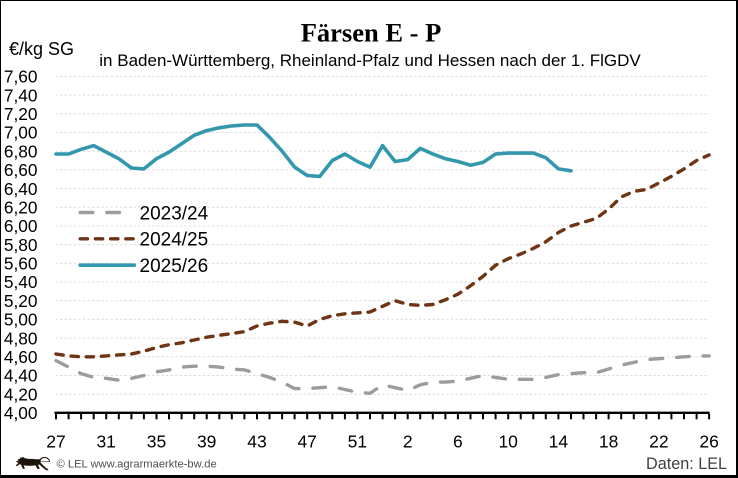 Image resolution: width=738 pixels, height=478 pixels. I want to click on svg-text: 14, so click(559, 441).